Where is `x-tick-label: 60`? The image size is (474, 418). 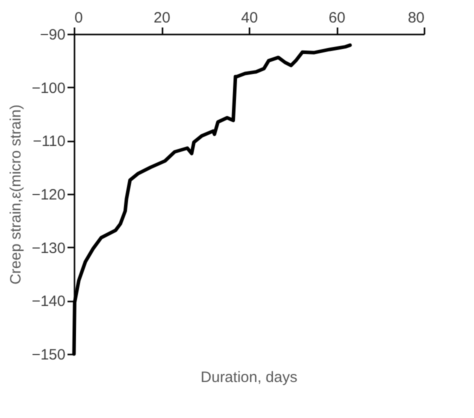
x-tick-label: 60 is located at coordinates (337, 18).